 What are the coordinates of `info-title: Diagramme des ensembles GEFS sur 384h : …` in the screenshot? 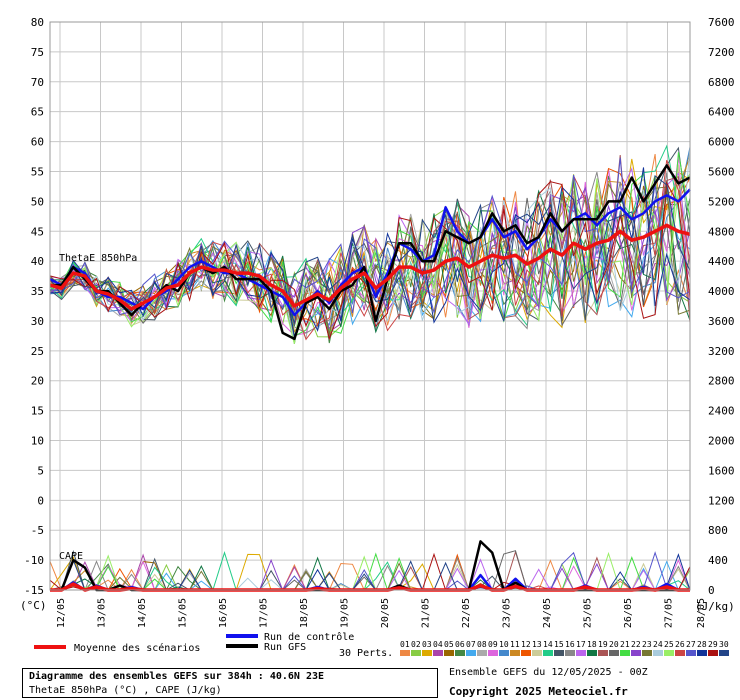 It's located at (177, 676).